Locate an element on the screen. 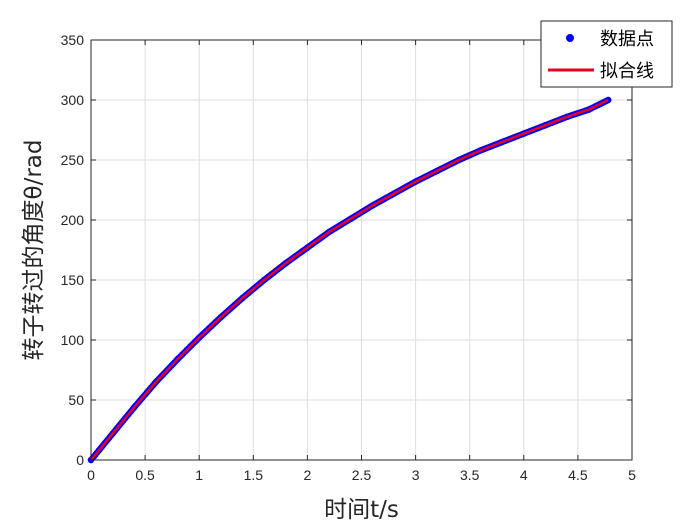  x-tick-label: 1 is located at coordinates (199, 475).